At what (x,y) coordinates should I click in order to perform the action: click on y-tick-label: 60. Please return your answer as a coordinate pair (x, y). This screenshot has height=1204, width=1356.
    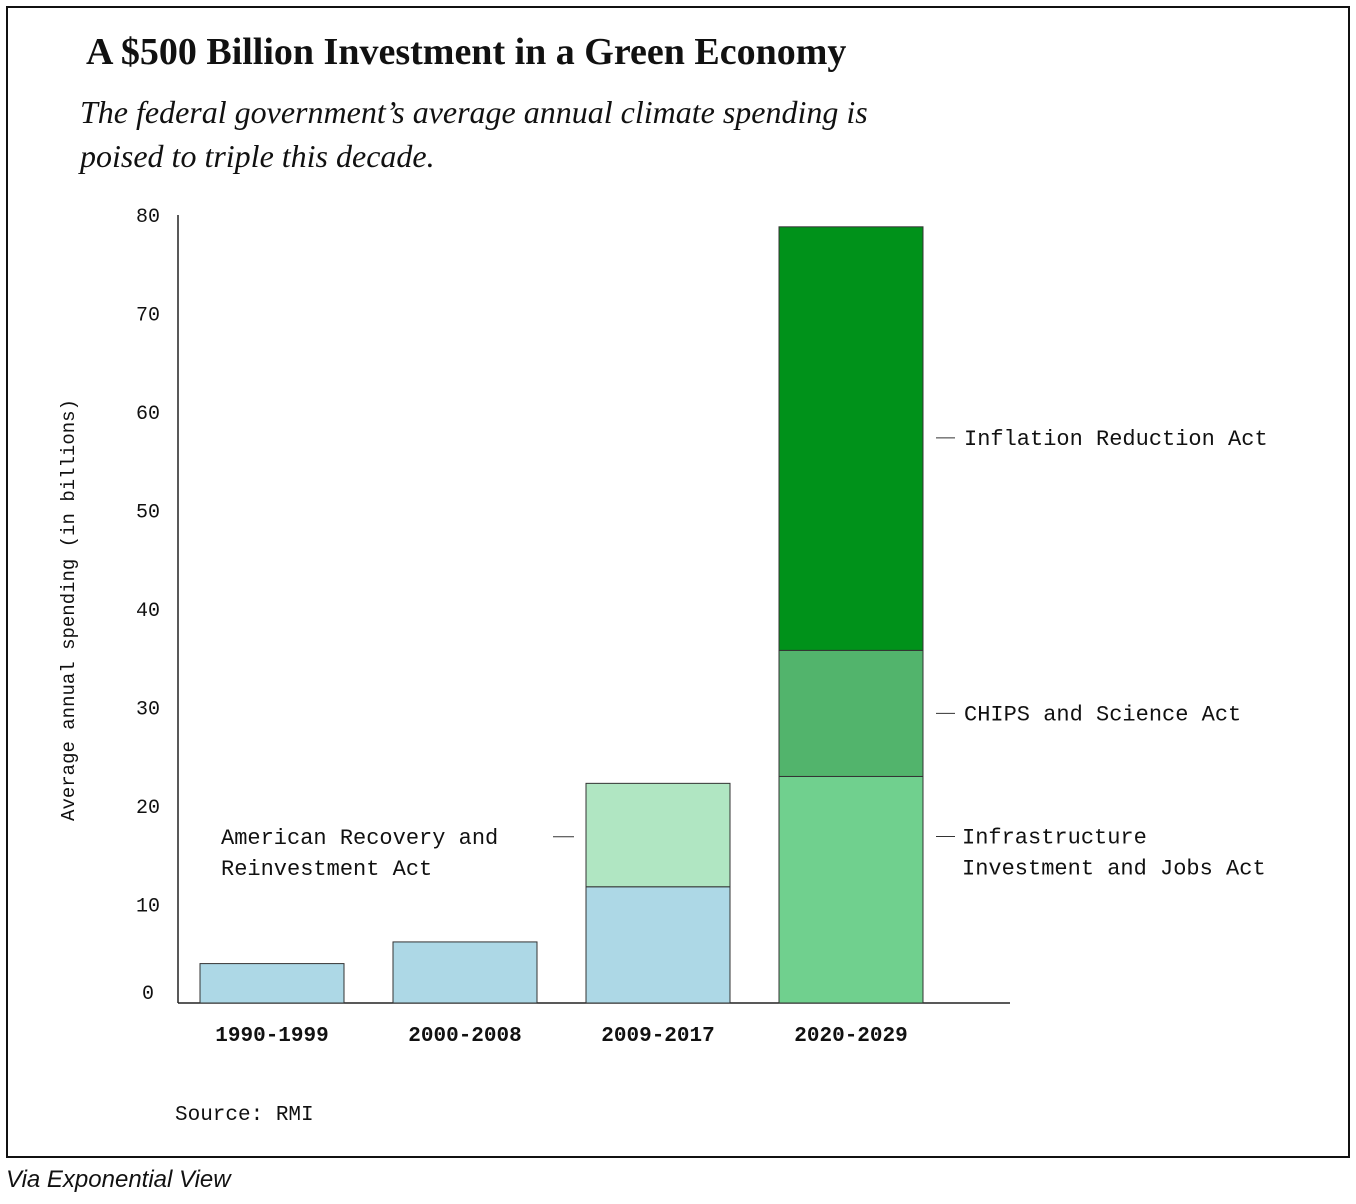
    Looking at the image, I should click on (148, 414).